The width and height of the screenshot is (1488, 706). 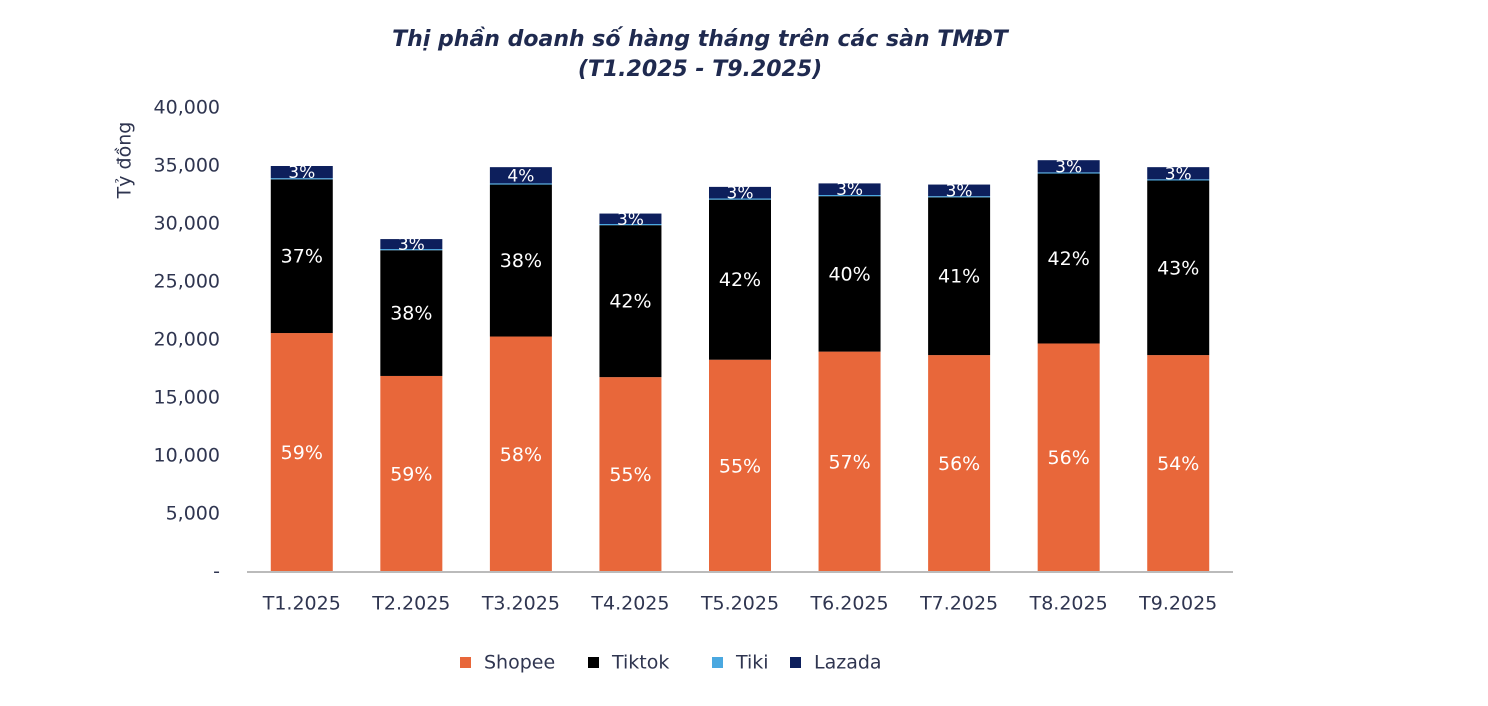 I want to click on data-label: 43%, so click(x=1178, y=268).